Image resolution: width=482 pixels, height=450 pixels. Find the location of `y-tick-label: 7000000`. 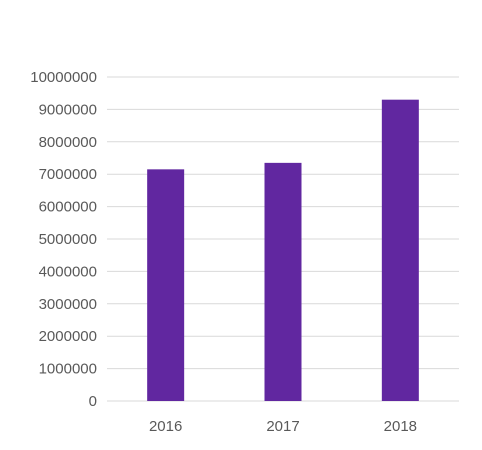

y-tick-label: 7000000 is located at coordinates (68, 174).